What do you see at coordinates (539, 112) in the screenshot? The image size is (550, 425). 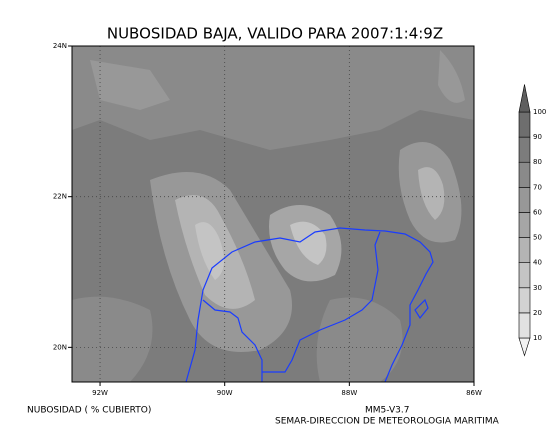 I see `colorbar-label: 100` at bounding box center [539, 112].